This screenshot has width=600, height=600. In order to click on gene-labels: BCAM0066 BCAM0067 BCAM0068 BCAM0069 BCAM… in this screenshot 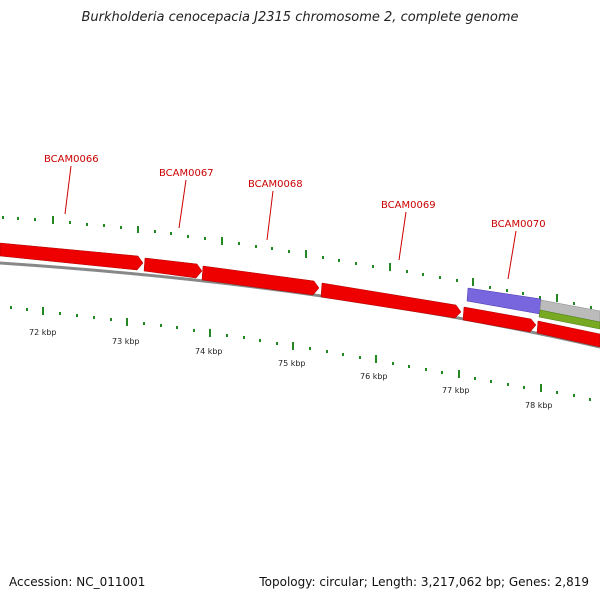, I will do `click(295, 192)`.